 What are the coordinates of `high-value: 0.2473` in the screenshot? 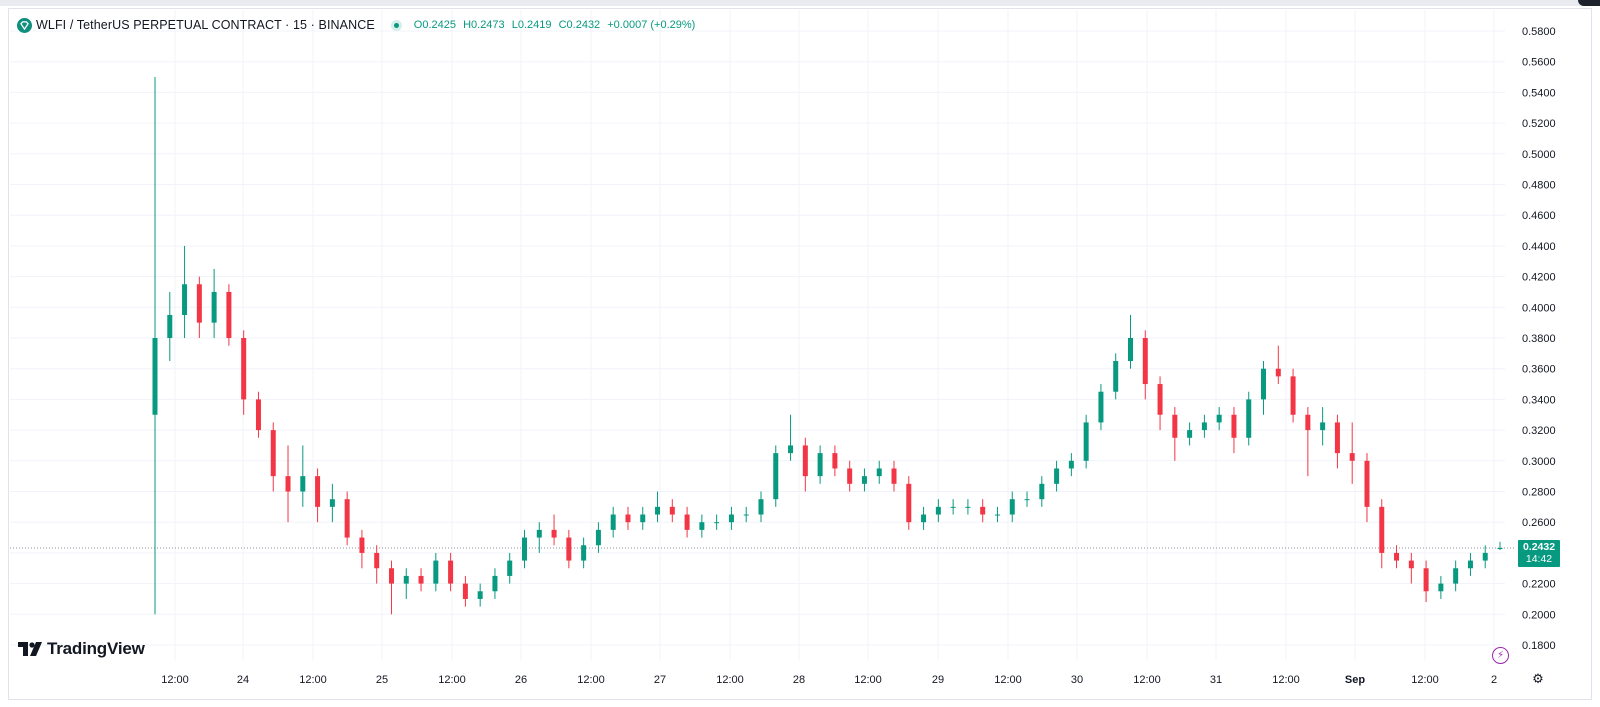 It's located at (488, 25).